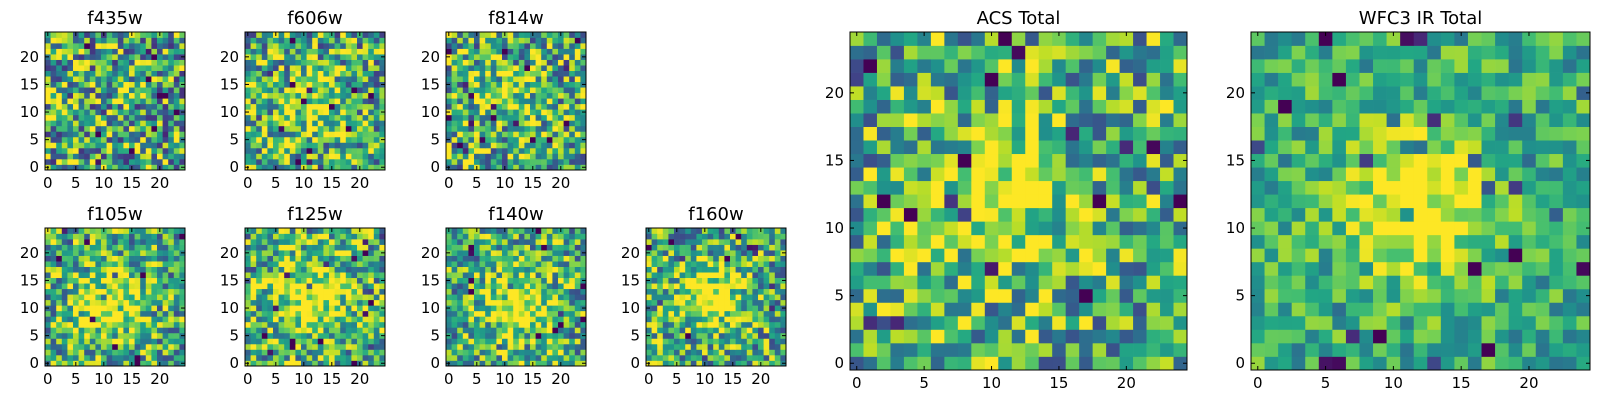 The width and height of the screenshot is (1600, 400). I want to click on y-tick-label: 0, so click(234, 363).